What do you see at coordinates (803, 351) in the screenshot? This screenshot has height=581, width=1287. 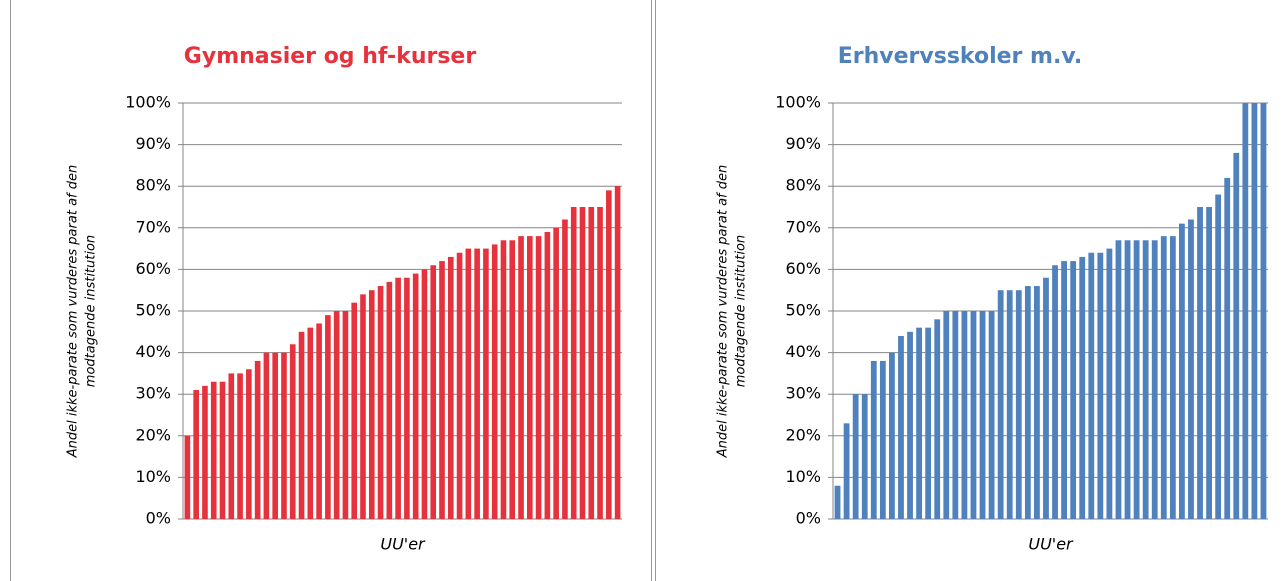 I see `y-tick-label: 40%` at bounding box center [803, 351].